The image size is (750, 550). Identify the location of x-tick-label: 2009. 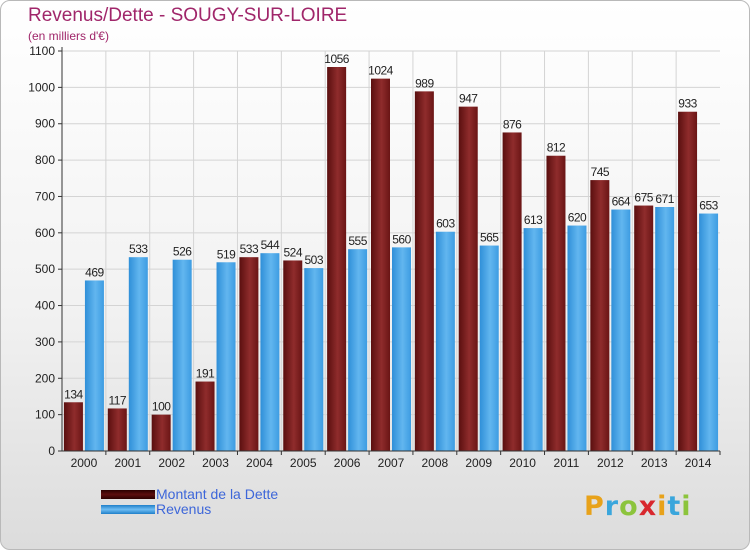
(478, 463).